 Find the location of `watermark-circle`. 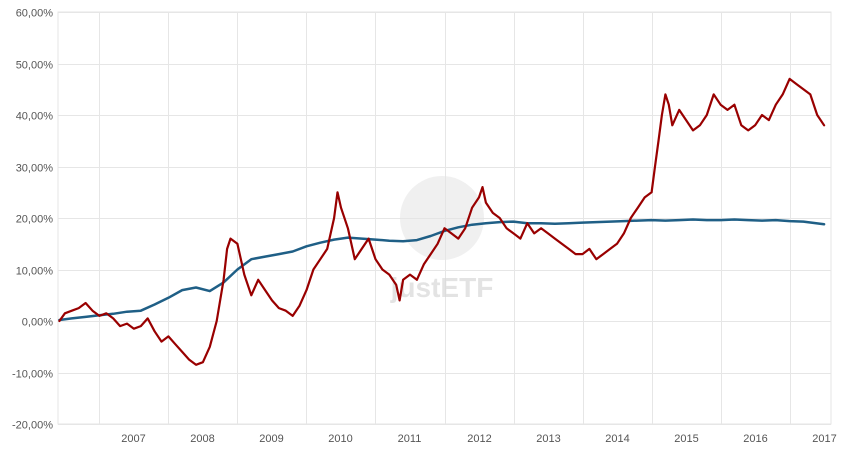

watermark-circle is located at coordinates (442, 218).